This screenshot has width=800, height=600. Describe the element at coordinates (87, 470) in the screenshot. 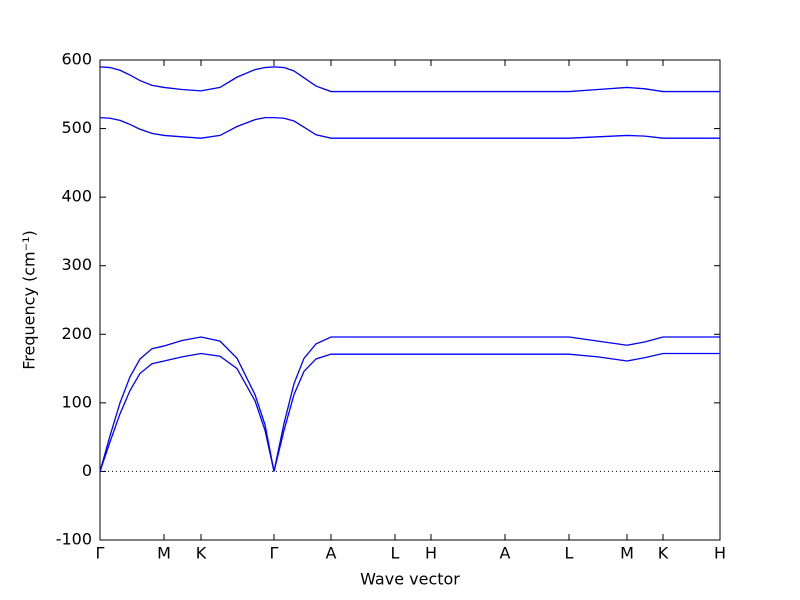

I see `y-tick-label: 0` at that location.